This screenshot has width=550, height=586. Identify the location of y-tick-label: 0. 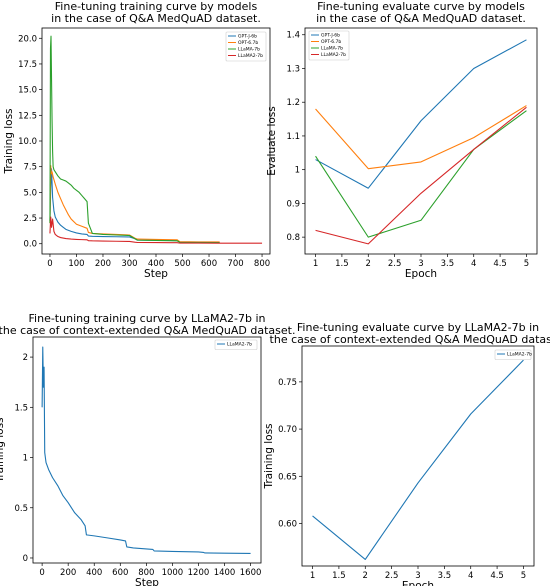
(25, 559).